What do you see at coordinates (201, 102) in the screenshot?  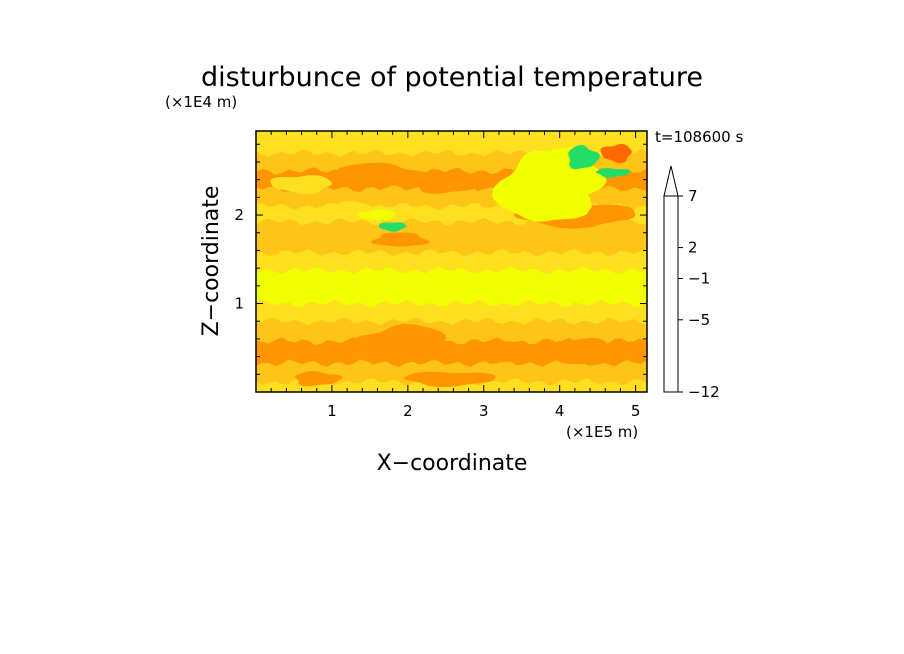 I see `y-unit-label: (×1E4 m)` at bounding box center [201, 102].